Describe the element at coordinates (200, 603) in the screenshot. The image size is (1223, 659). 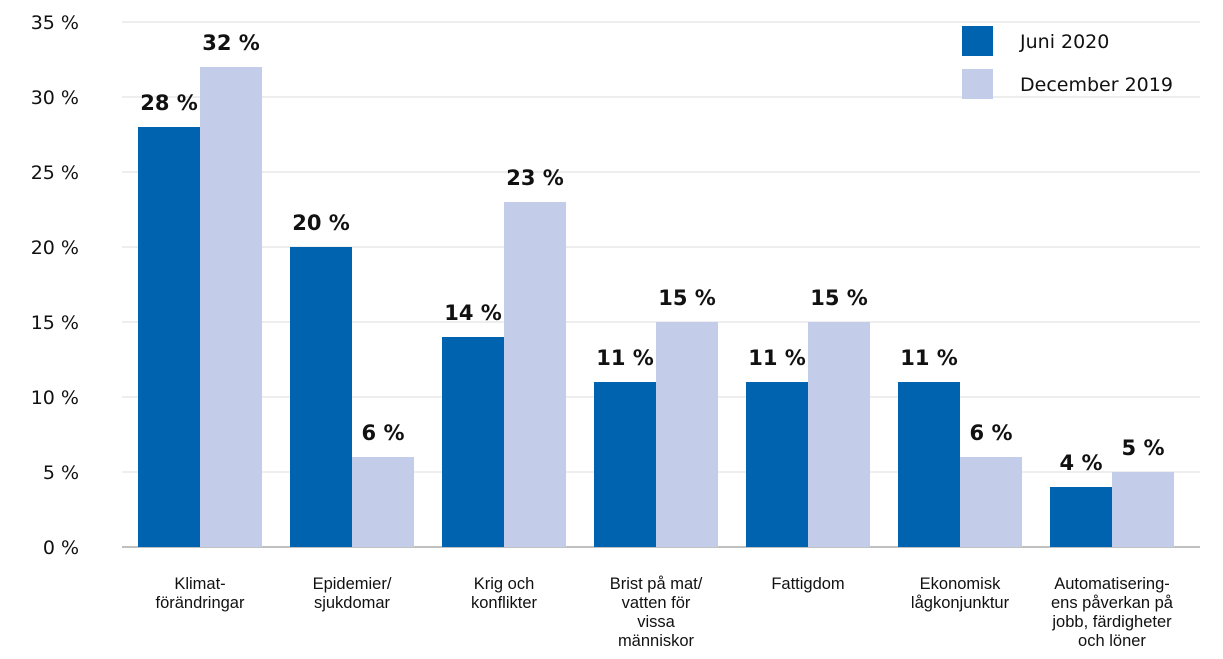
I see `x-category-label-line: förändringar` at that location.